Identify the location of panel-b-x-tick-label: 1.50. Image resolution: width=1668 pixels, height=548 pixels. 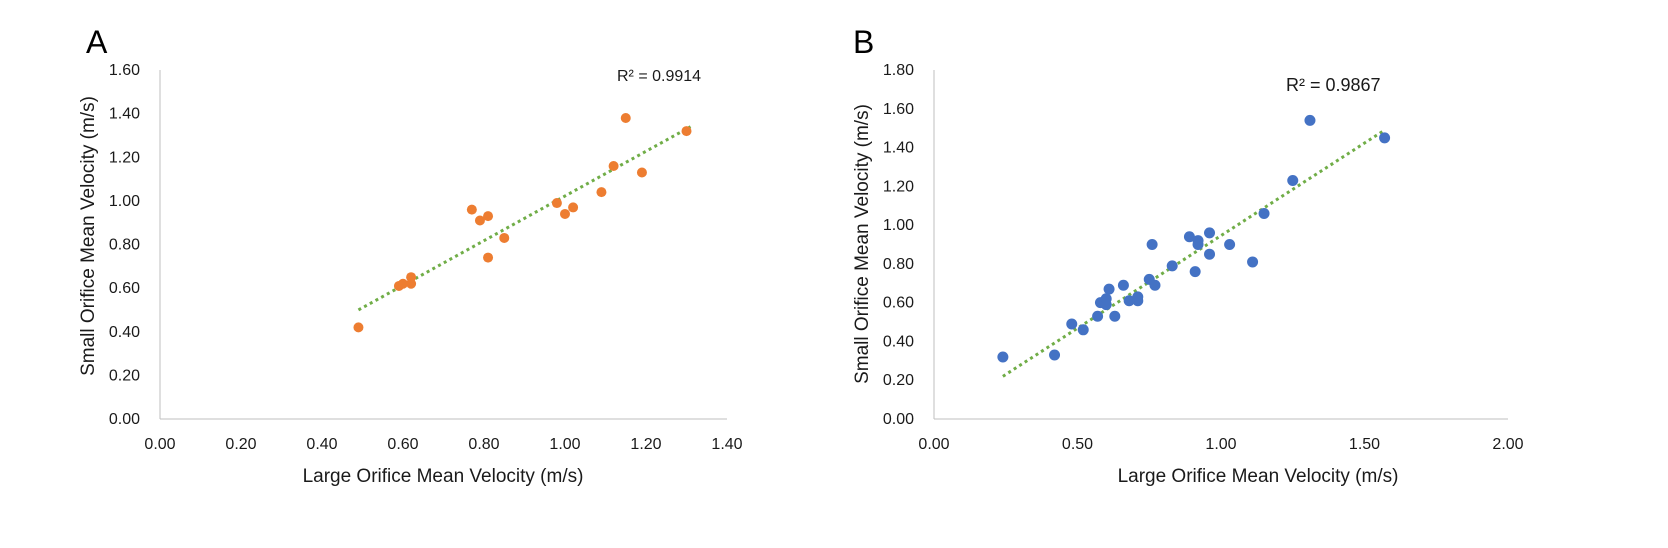
(1364, 444).